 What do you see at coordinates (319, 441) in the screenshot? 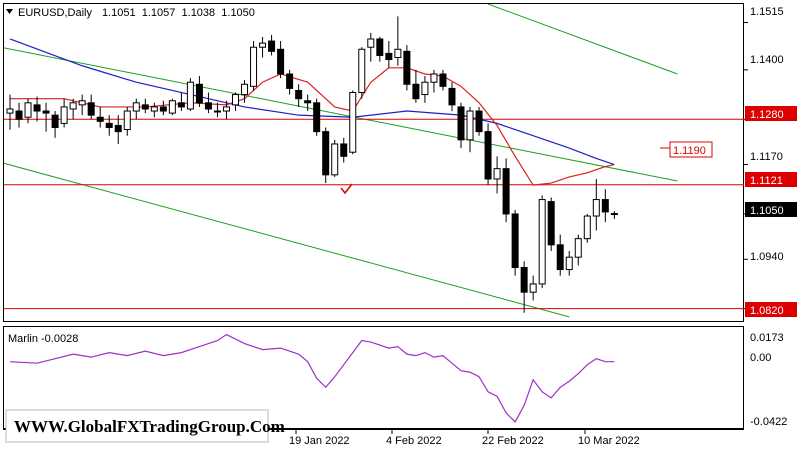
I see `x-tick-label: 19 Jan 2022` at bounding box center [319, 441].